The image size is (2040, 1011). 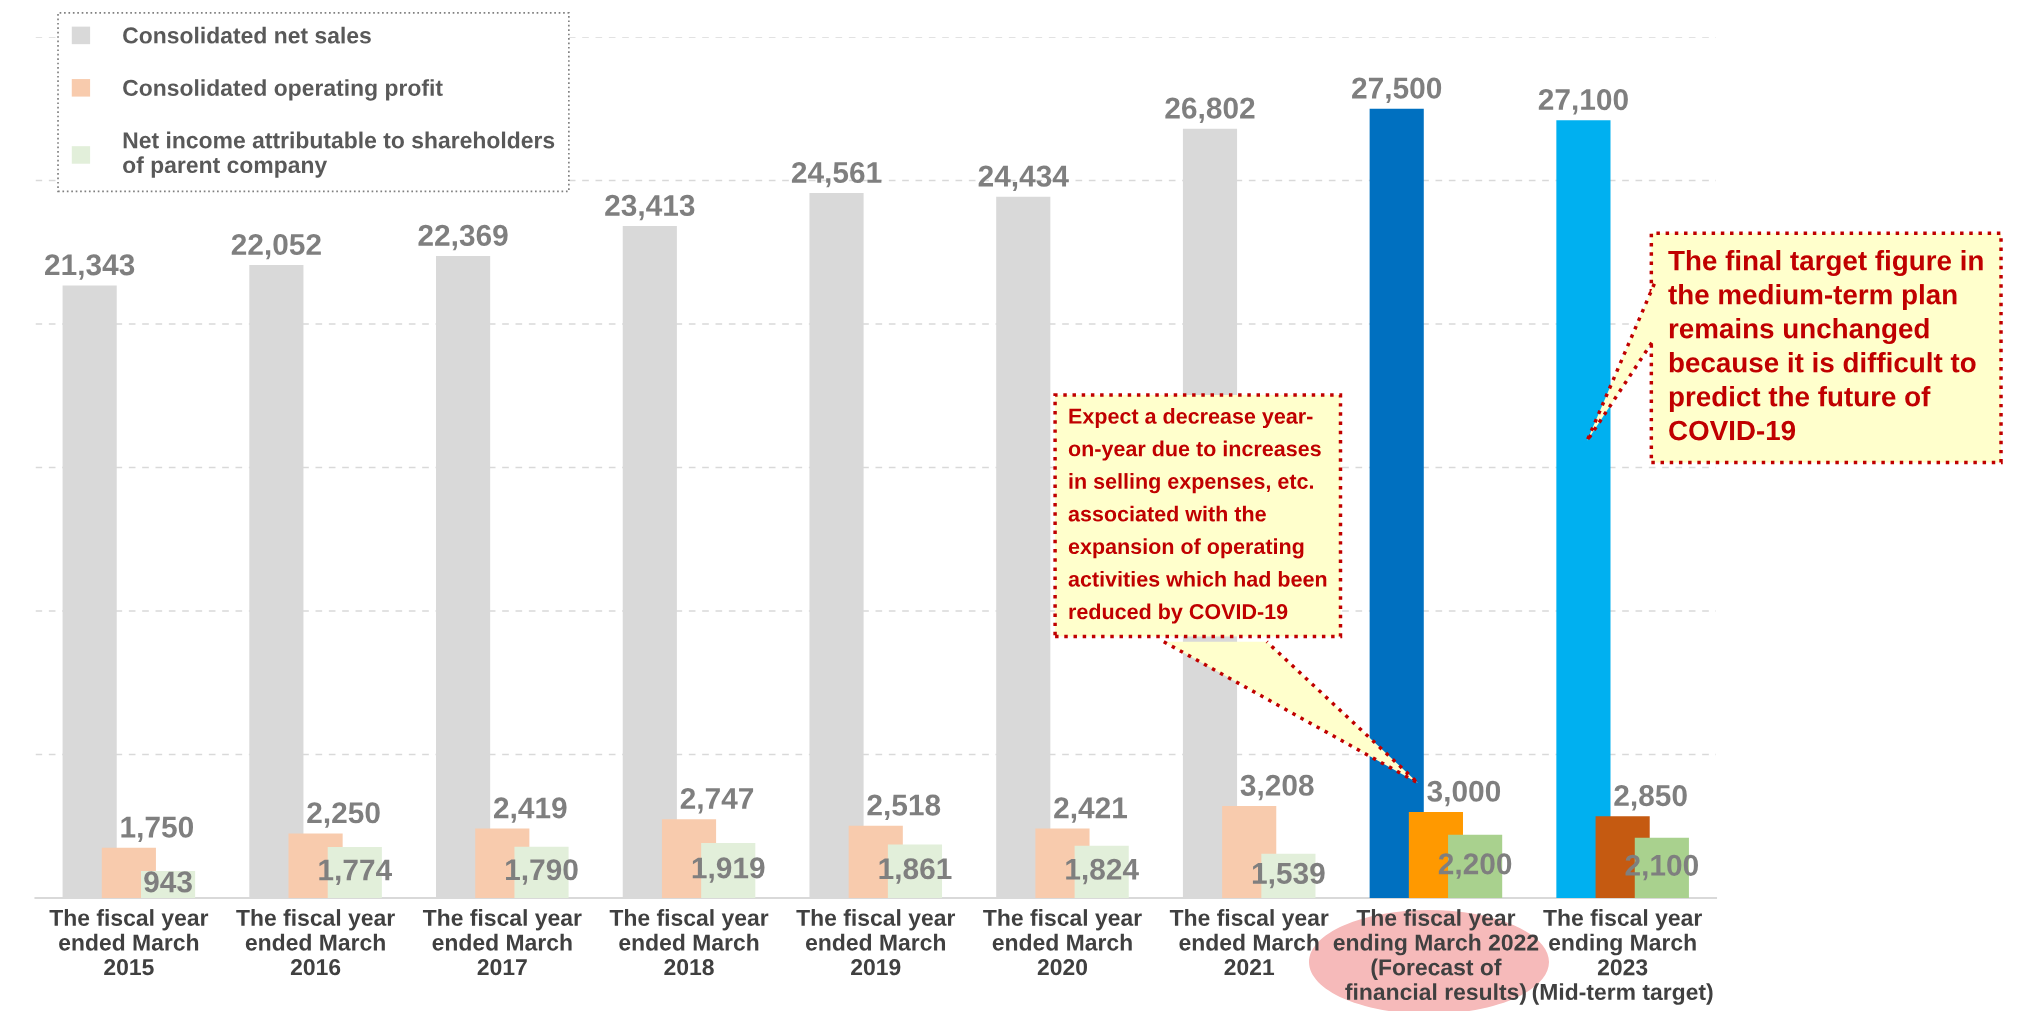 What do you see at coordinates (1825, 345) in the screenshot?
I see `annotation: The final target figure in the medium-term plan remains unchanged because it is difficult to predict the future of COVID-19` at bounding box center [1825, 345].